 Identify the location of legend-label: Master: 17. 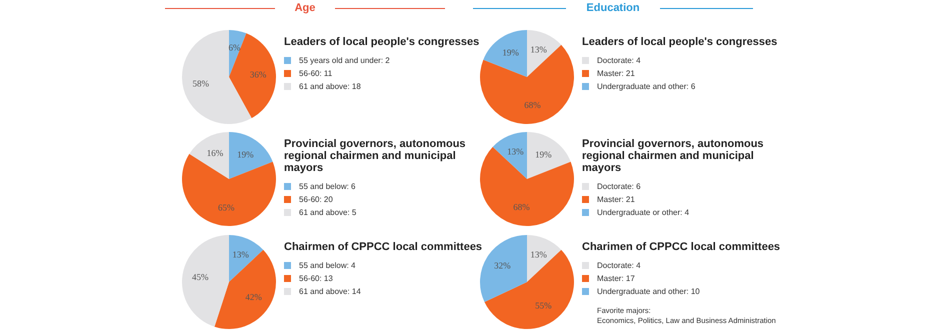
(616, 279).